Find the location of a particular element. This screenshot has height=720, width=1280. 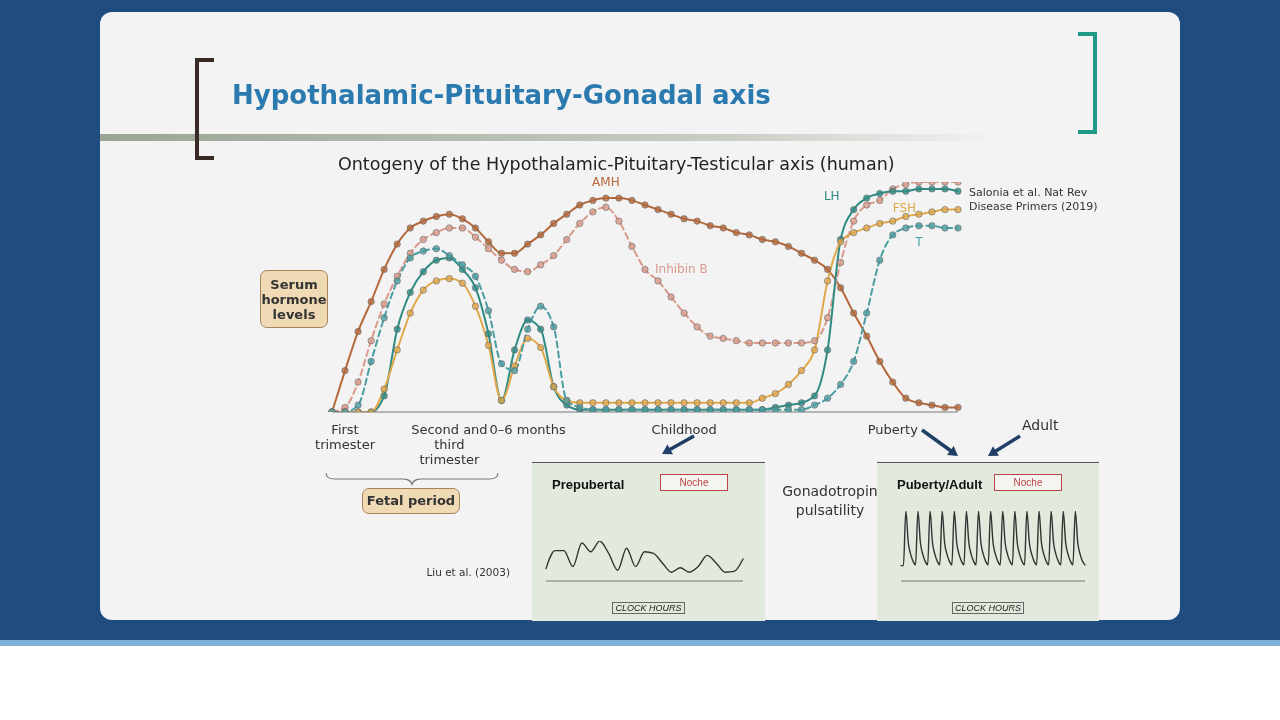

series-label: AMH is located at coordinates (606, 182).